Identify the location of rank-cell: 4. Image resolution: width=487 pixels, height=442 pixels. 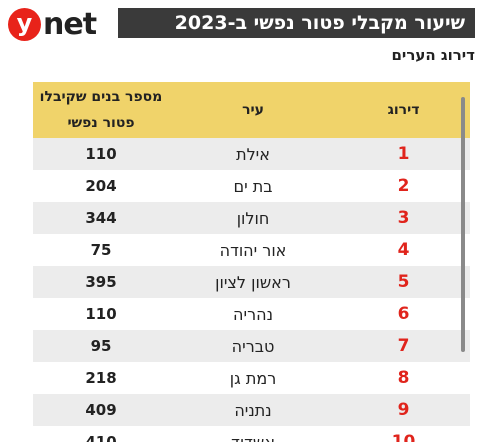
(403, 250).